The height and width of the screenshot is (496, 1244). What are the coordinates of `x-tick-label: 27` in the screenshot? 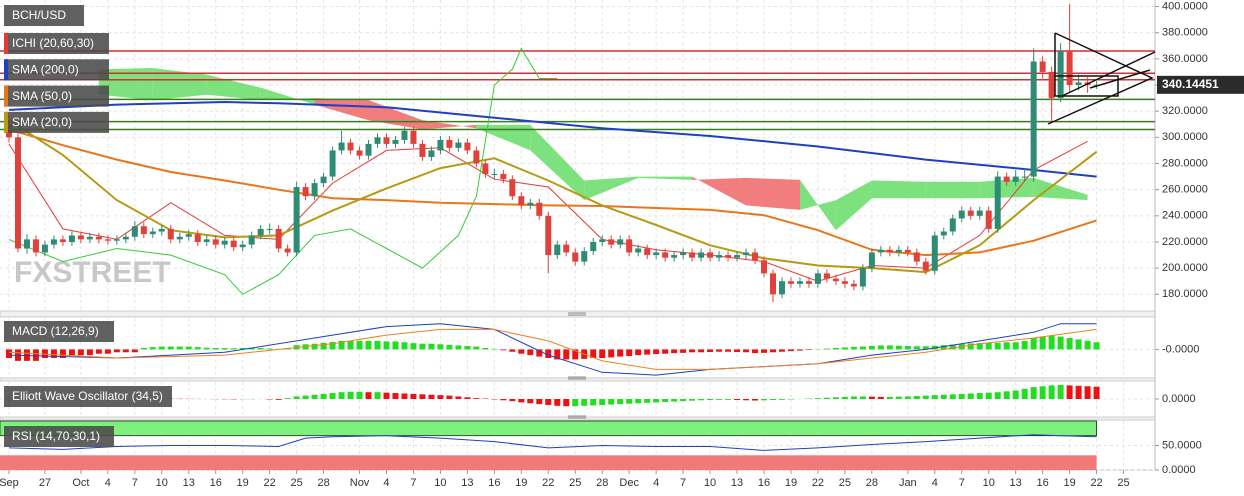 It's located at (45, 483).